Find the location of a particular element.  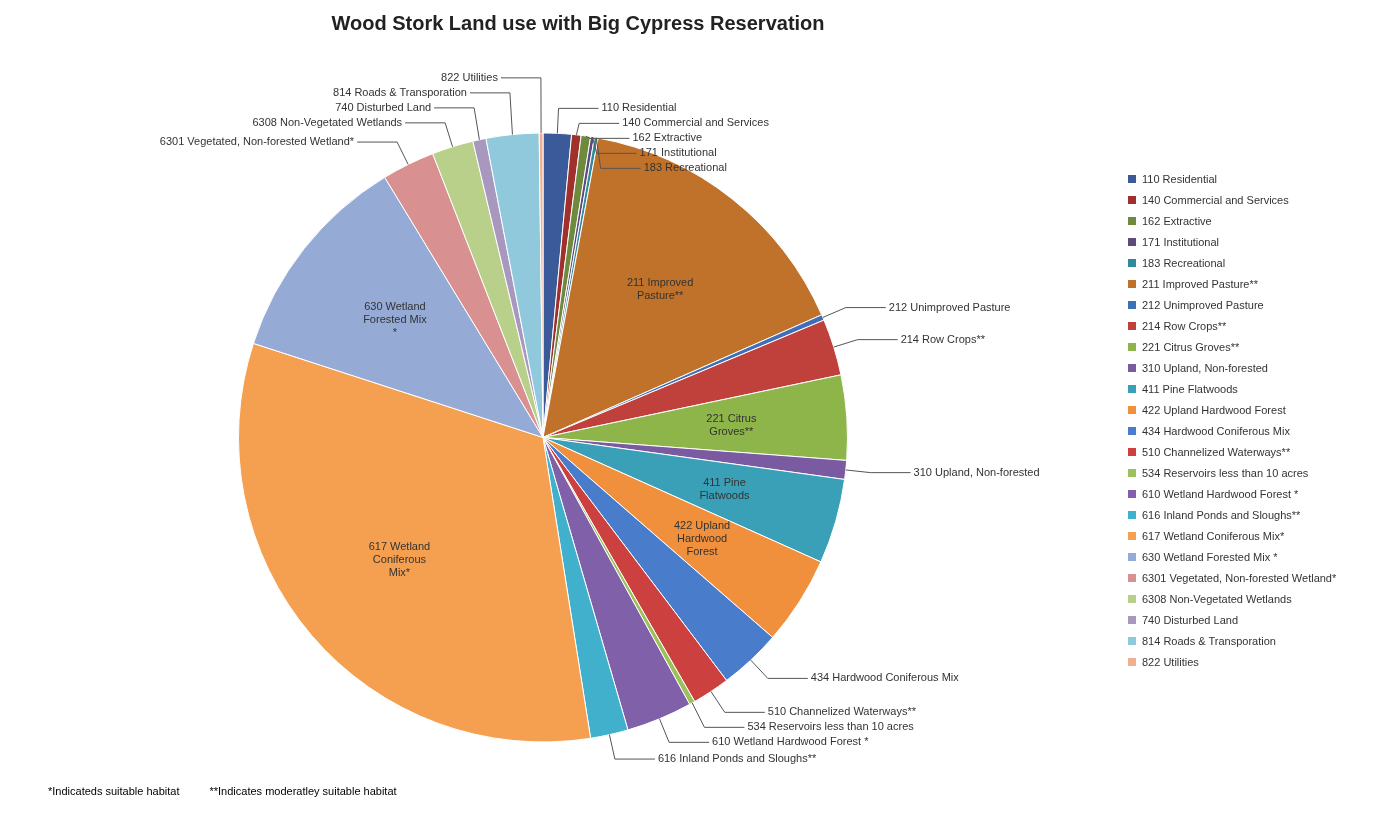

slice-label: 212 Unimproved Pasture is located at coordinates (949, 306).